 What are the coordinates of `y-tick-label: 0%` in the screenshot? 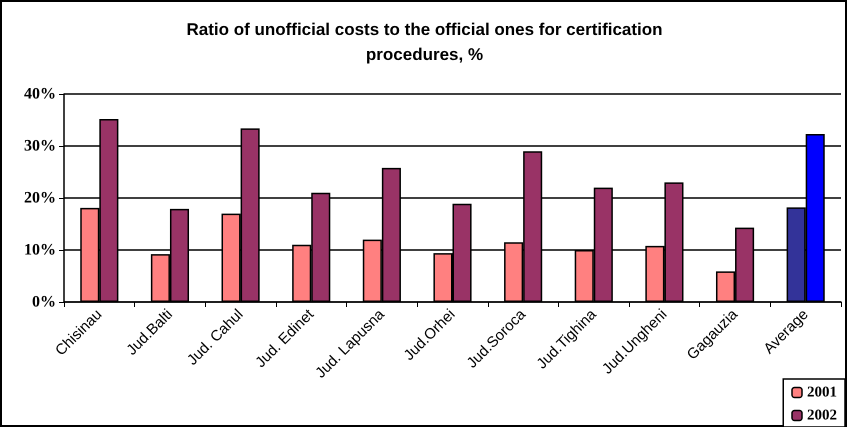 It's located at (44, 302).